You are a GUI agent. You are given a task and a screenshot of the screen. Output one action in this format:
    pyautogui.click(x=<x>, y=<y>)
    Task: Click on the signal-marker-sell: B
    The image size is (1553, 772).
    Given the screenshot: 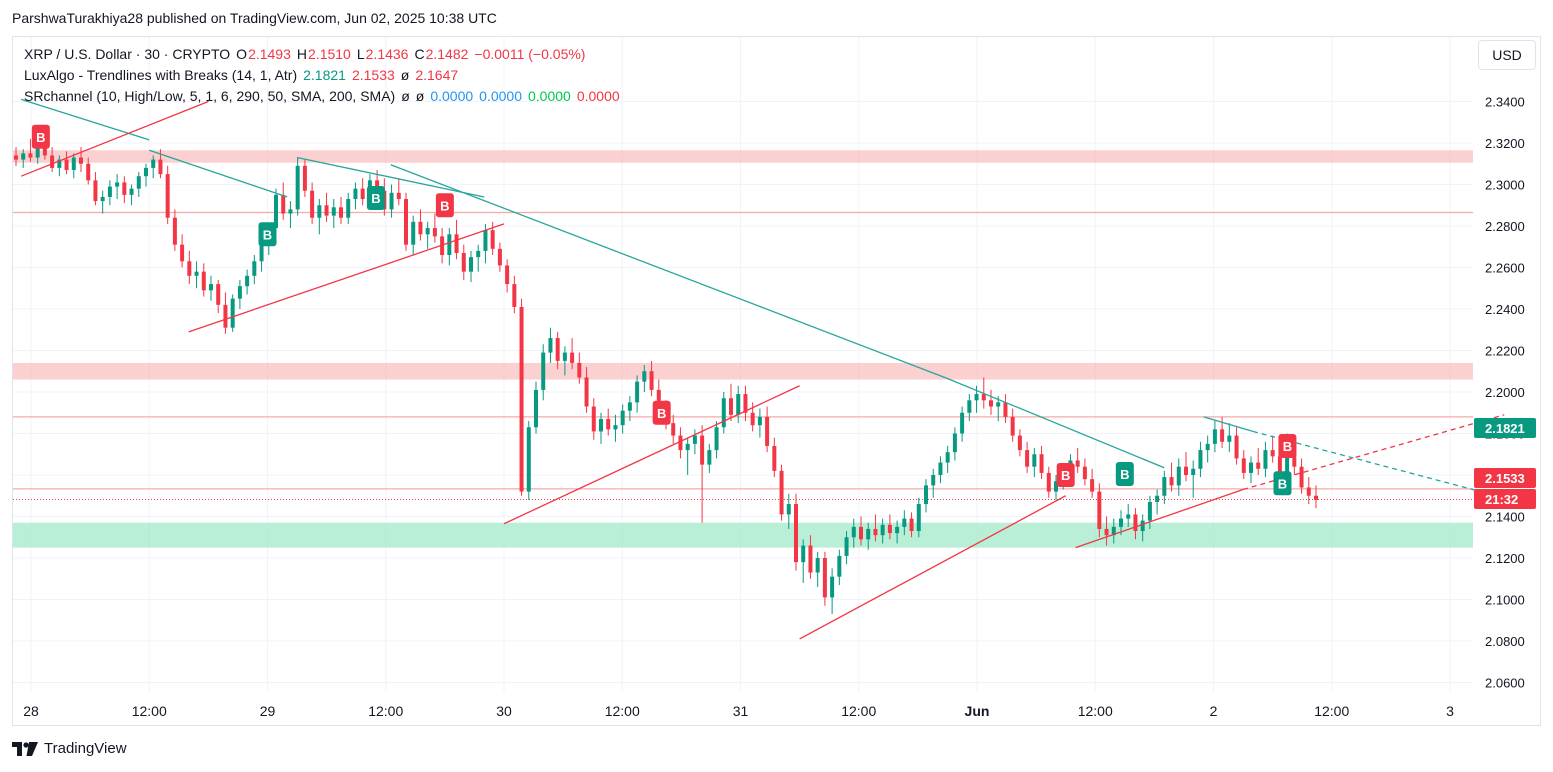 What is the action you would take?
    pyautogui.click(x=661, y=412)
    